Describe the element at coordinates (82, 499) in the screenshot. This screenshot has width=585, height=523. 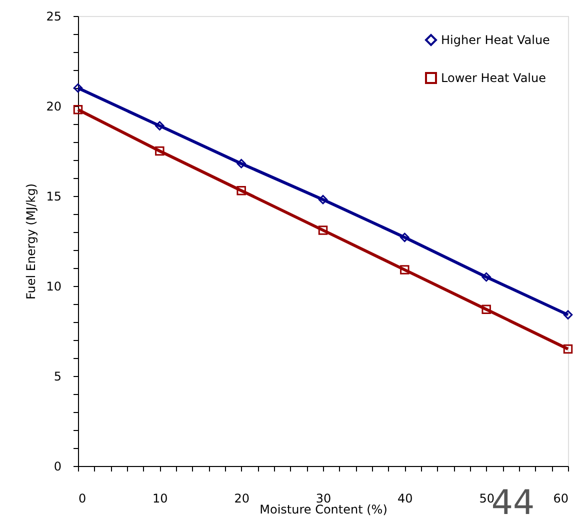
I see `x-tick-label: 0` at that location.